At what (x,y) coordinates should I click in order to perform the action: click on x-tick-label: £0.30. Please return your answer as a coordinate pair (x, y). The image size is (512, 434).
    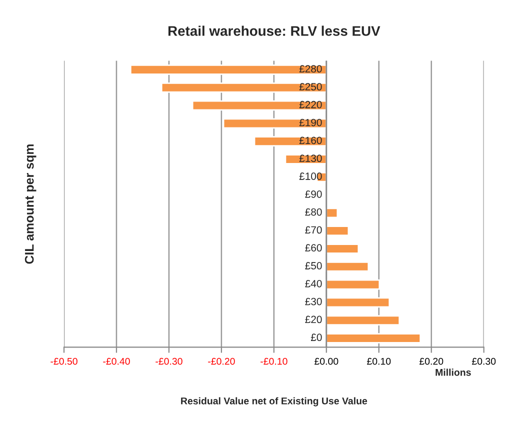
    Looking at the image, I should click on (484, 361).